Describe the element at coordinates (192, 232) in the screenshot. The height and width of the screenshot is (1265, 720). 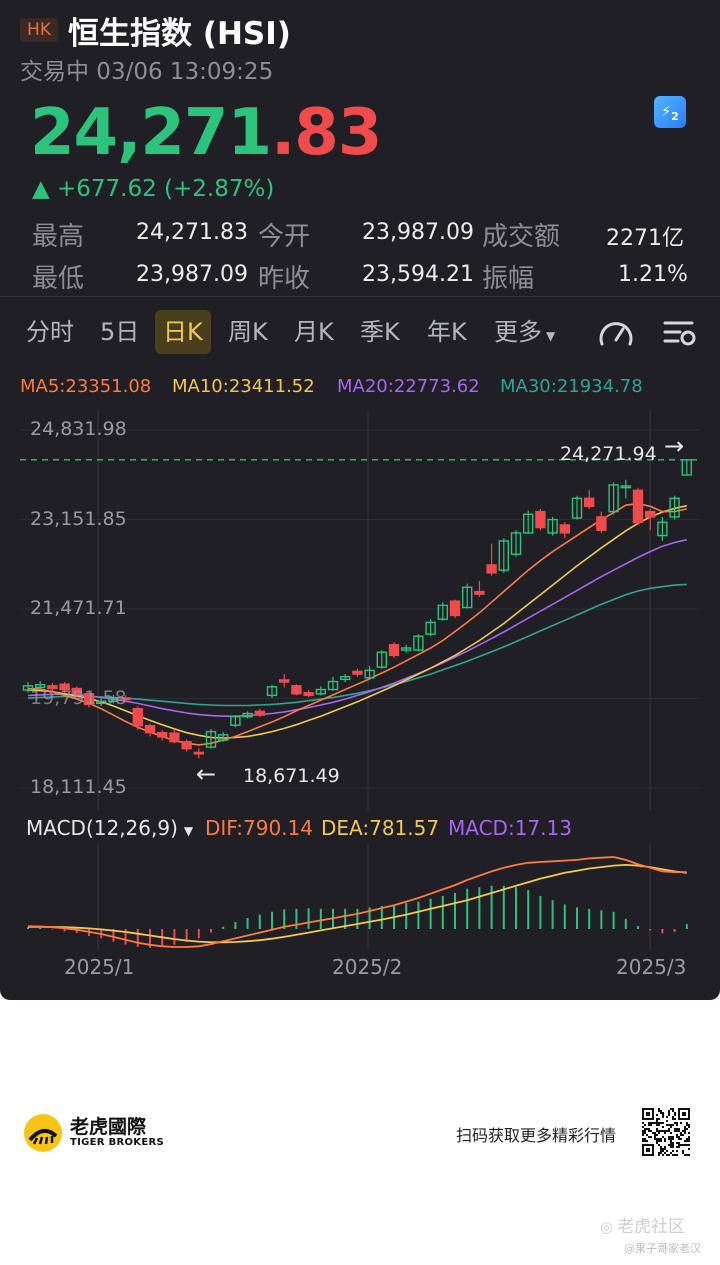
I see `high-value: 24,271.83` at that location.